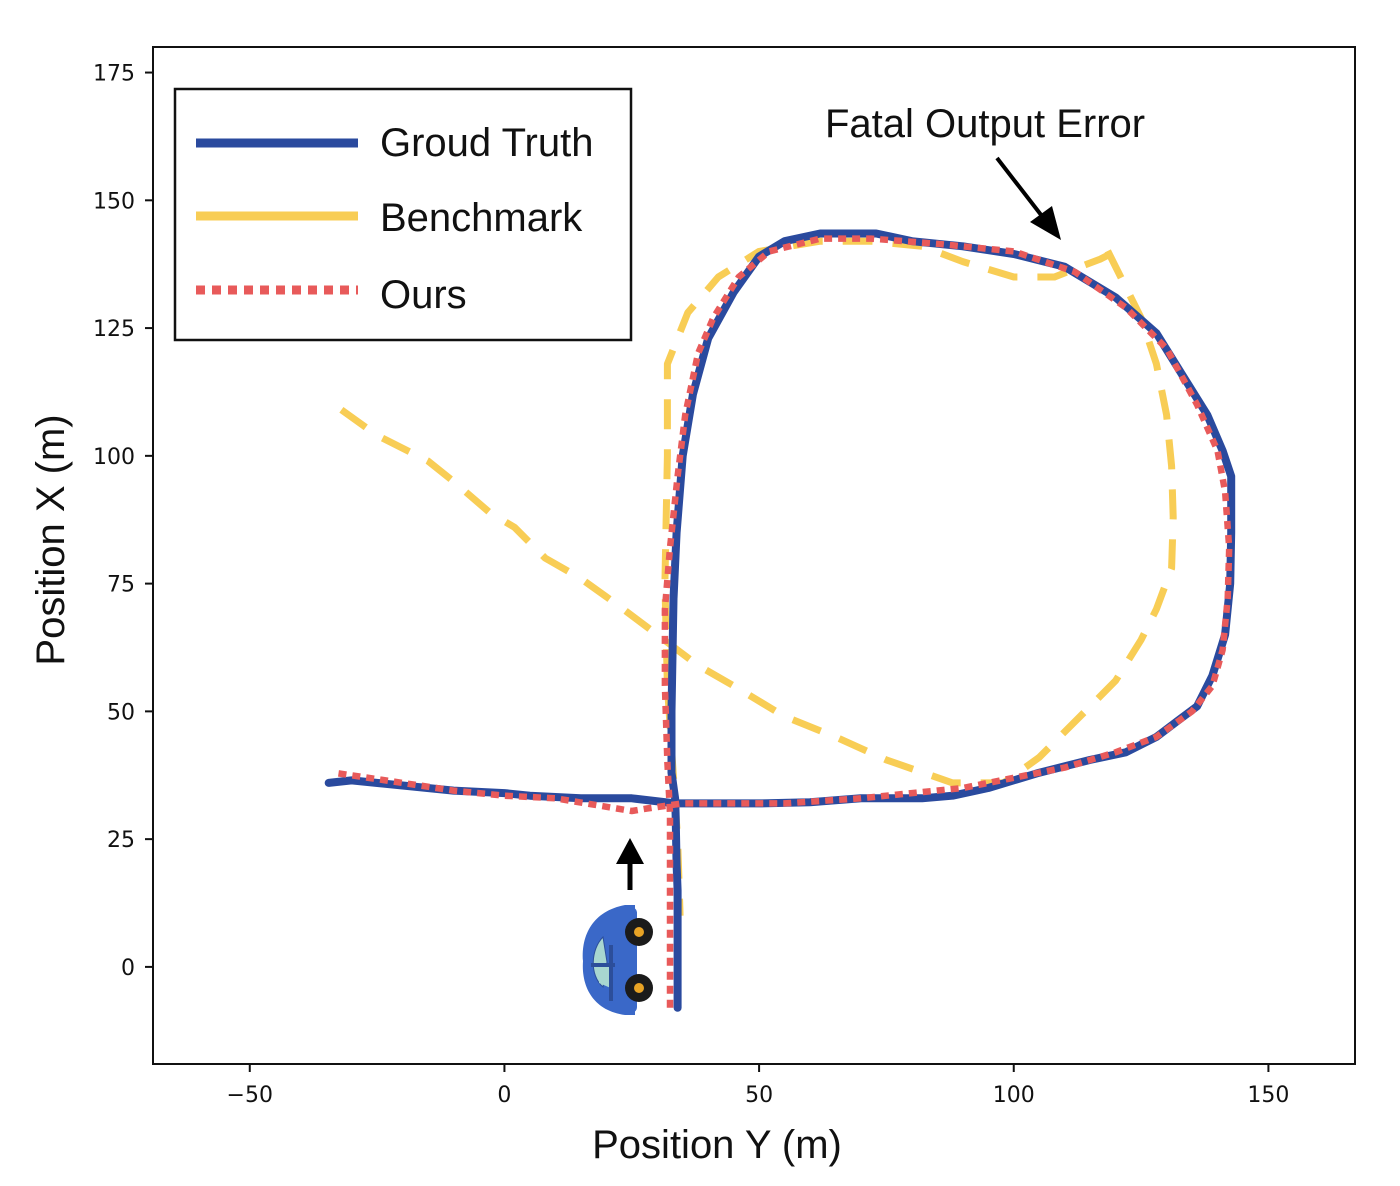 This screenshot has width=1400, height=1186. I want to click on x-tick-label: −50, so click(250, 1095).